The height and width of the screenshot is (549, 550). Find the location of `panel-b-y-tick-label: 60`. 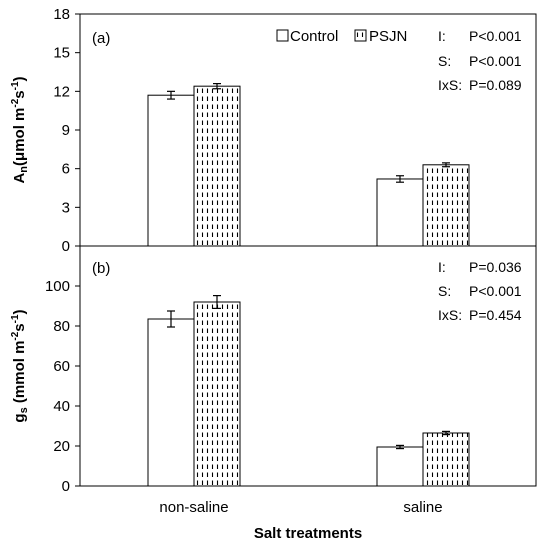

panel-b-y-tick-label: 60 is located at coordinates (61, 366).